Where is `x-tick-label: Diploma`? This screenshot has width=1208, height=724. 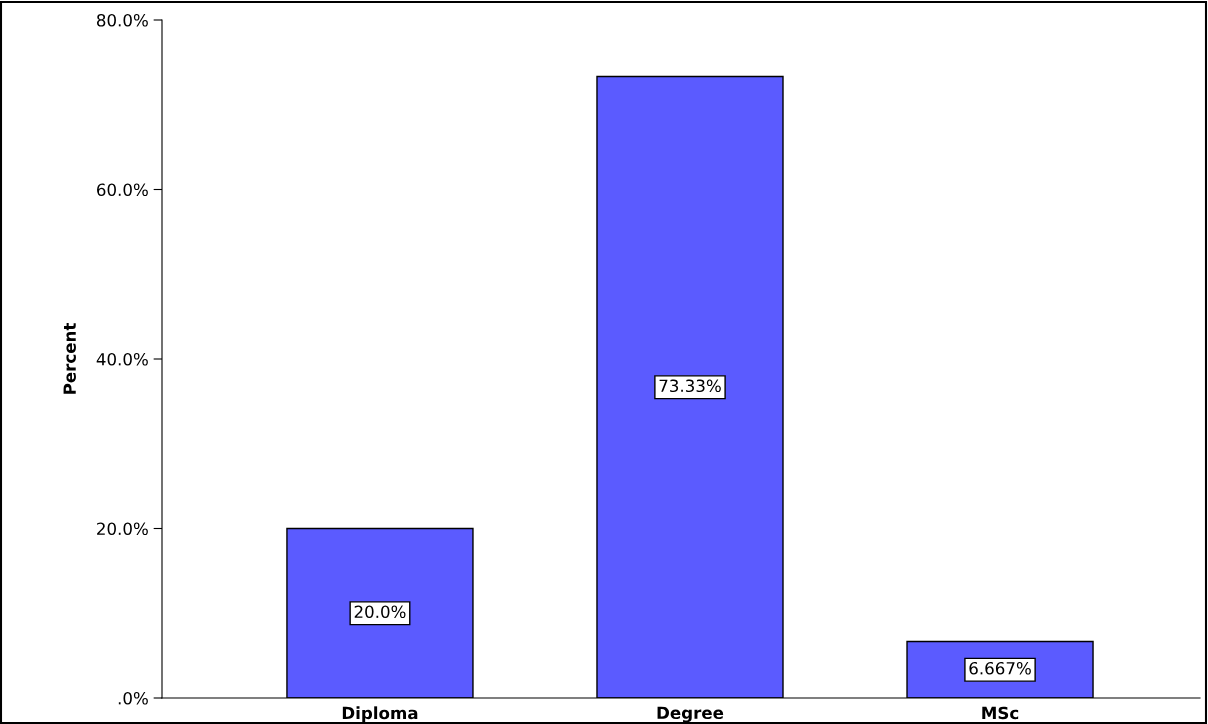 x-tick-label: Diploma is located at coordinates (380, 714).